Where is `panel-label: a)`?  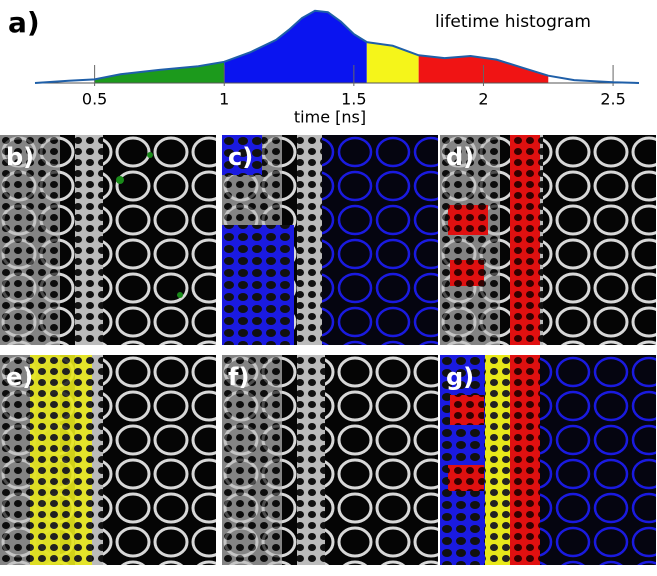
panel-label: a) is located at coordinates (24, 22).